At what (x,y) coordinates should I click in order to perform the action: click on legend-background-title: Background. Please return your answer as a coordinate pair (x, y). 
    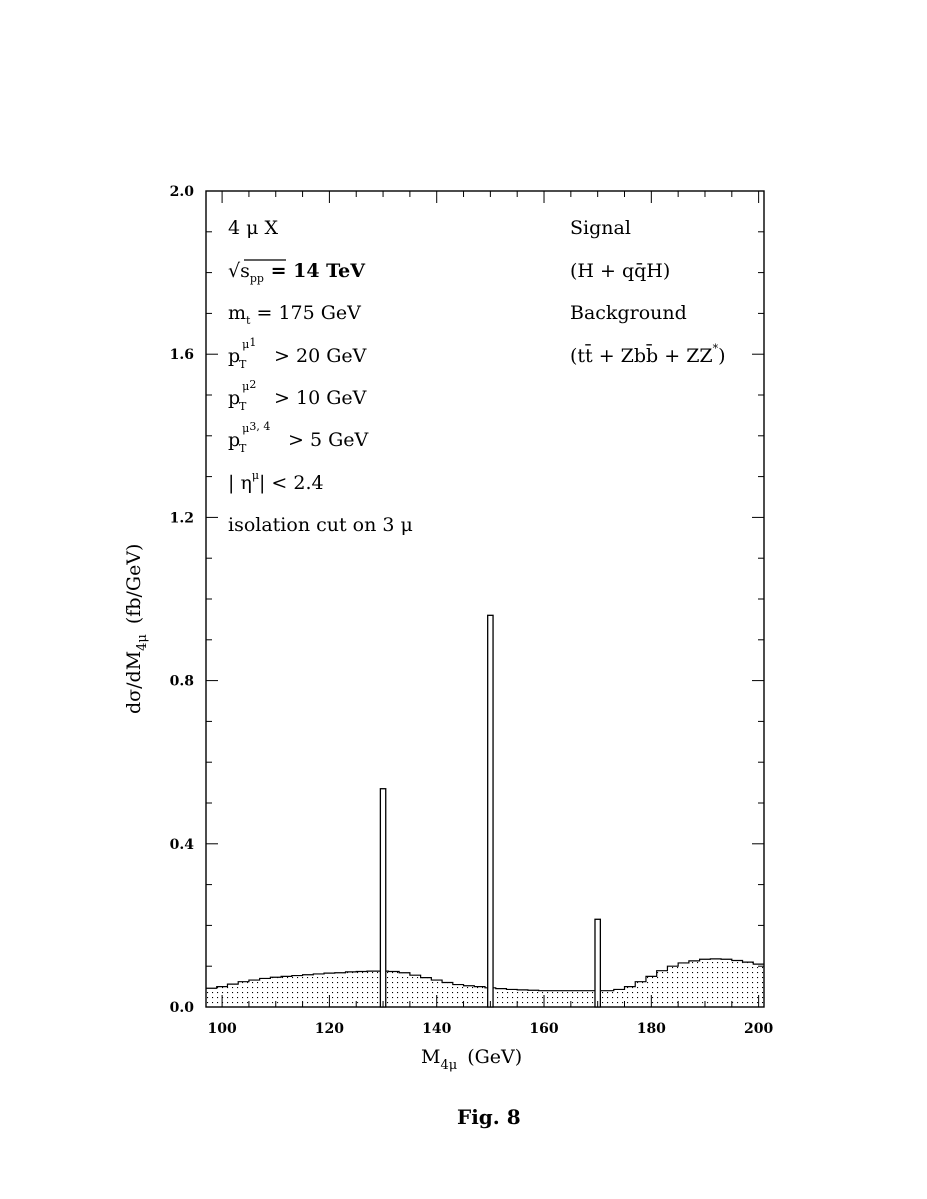
    Looking at the image, I should click on (628, 313).